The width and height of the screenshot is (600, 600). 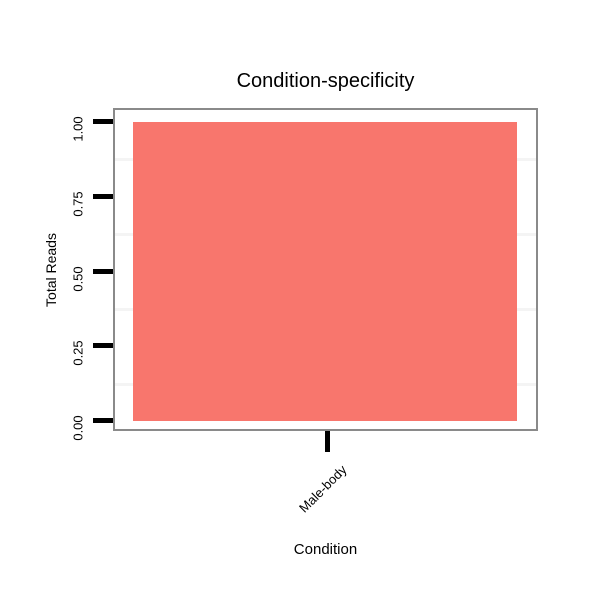 What do you see at coordinates (327, 441) in the screenshot?
I see `x-axis-tick` at bounding box center [327, 441].